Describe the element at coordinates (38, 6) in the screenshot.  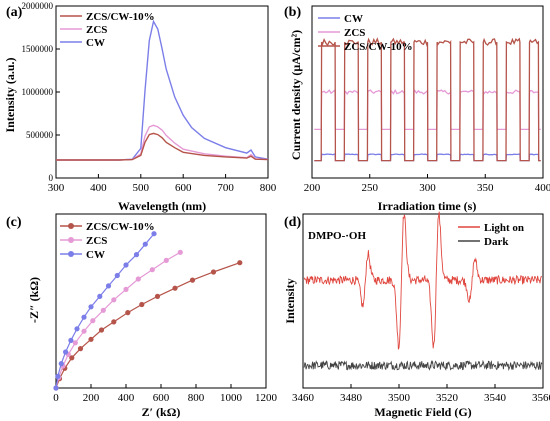
I see `a-ytick-label: 2000000` at that location.